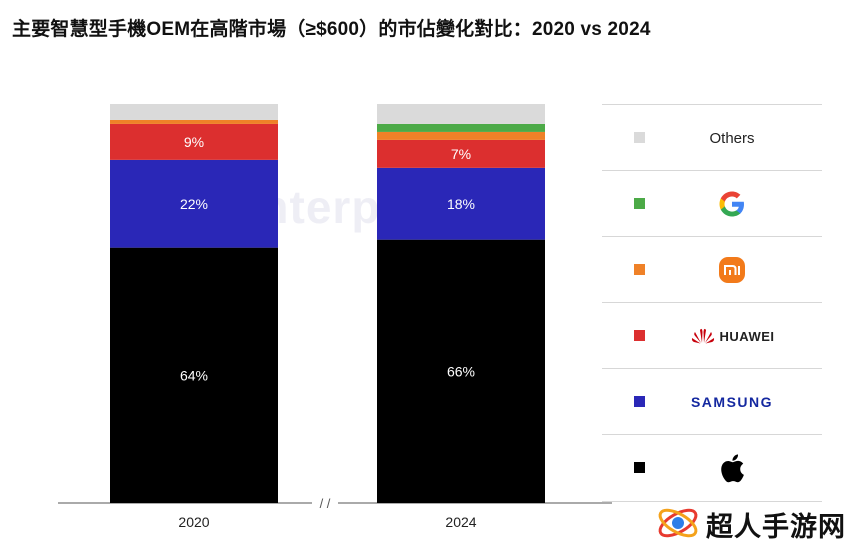 This screenshot has height=550, width=856. What do you see at coordinates (461, 135) in the screenshot?
I see `bar-segment-xiaomi-2024` at bounding box center [461, 135].